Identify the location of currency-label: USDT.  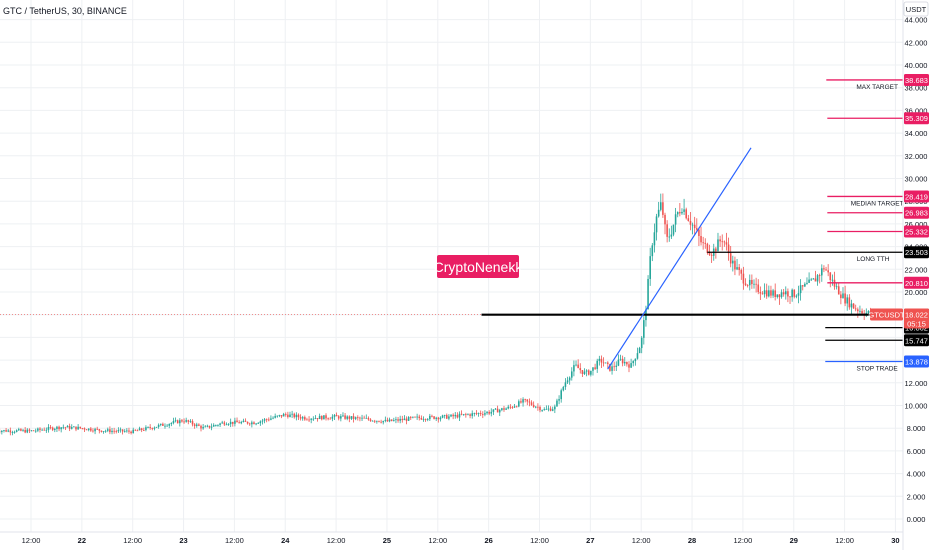
(916, 9).